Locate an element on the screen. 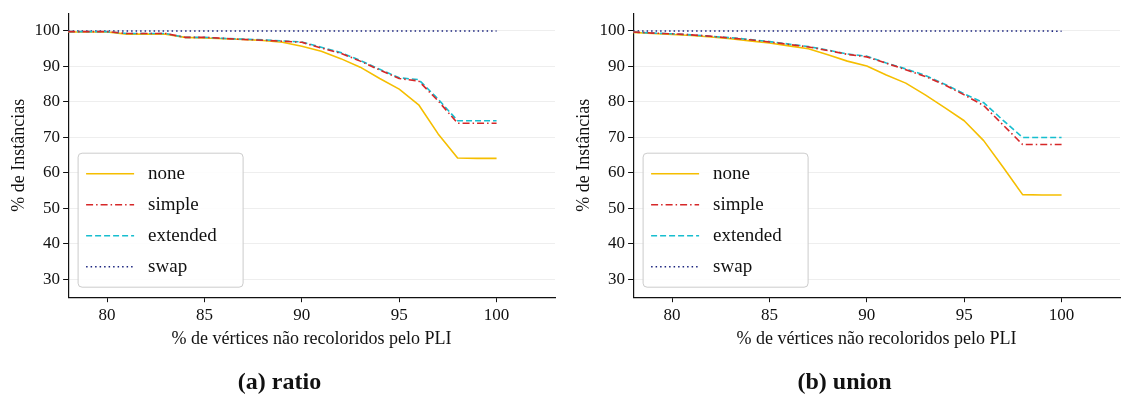  text: (a) ratio is located at coordinates (279, 380).